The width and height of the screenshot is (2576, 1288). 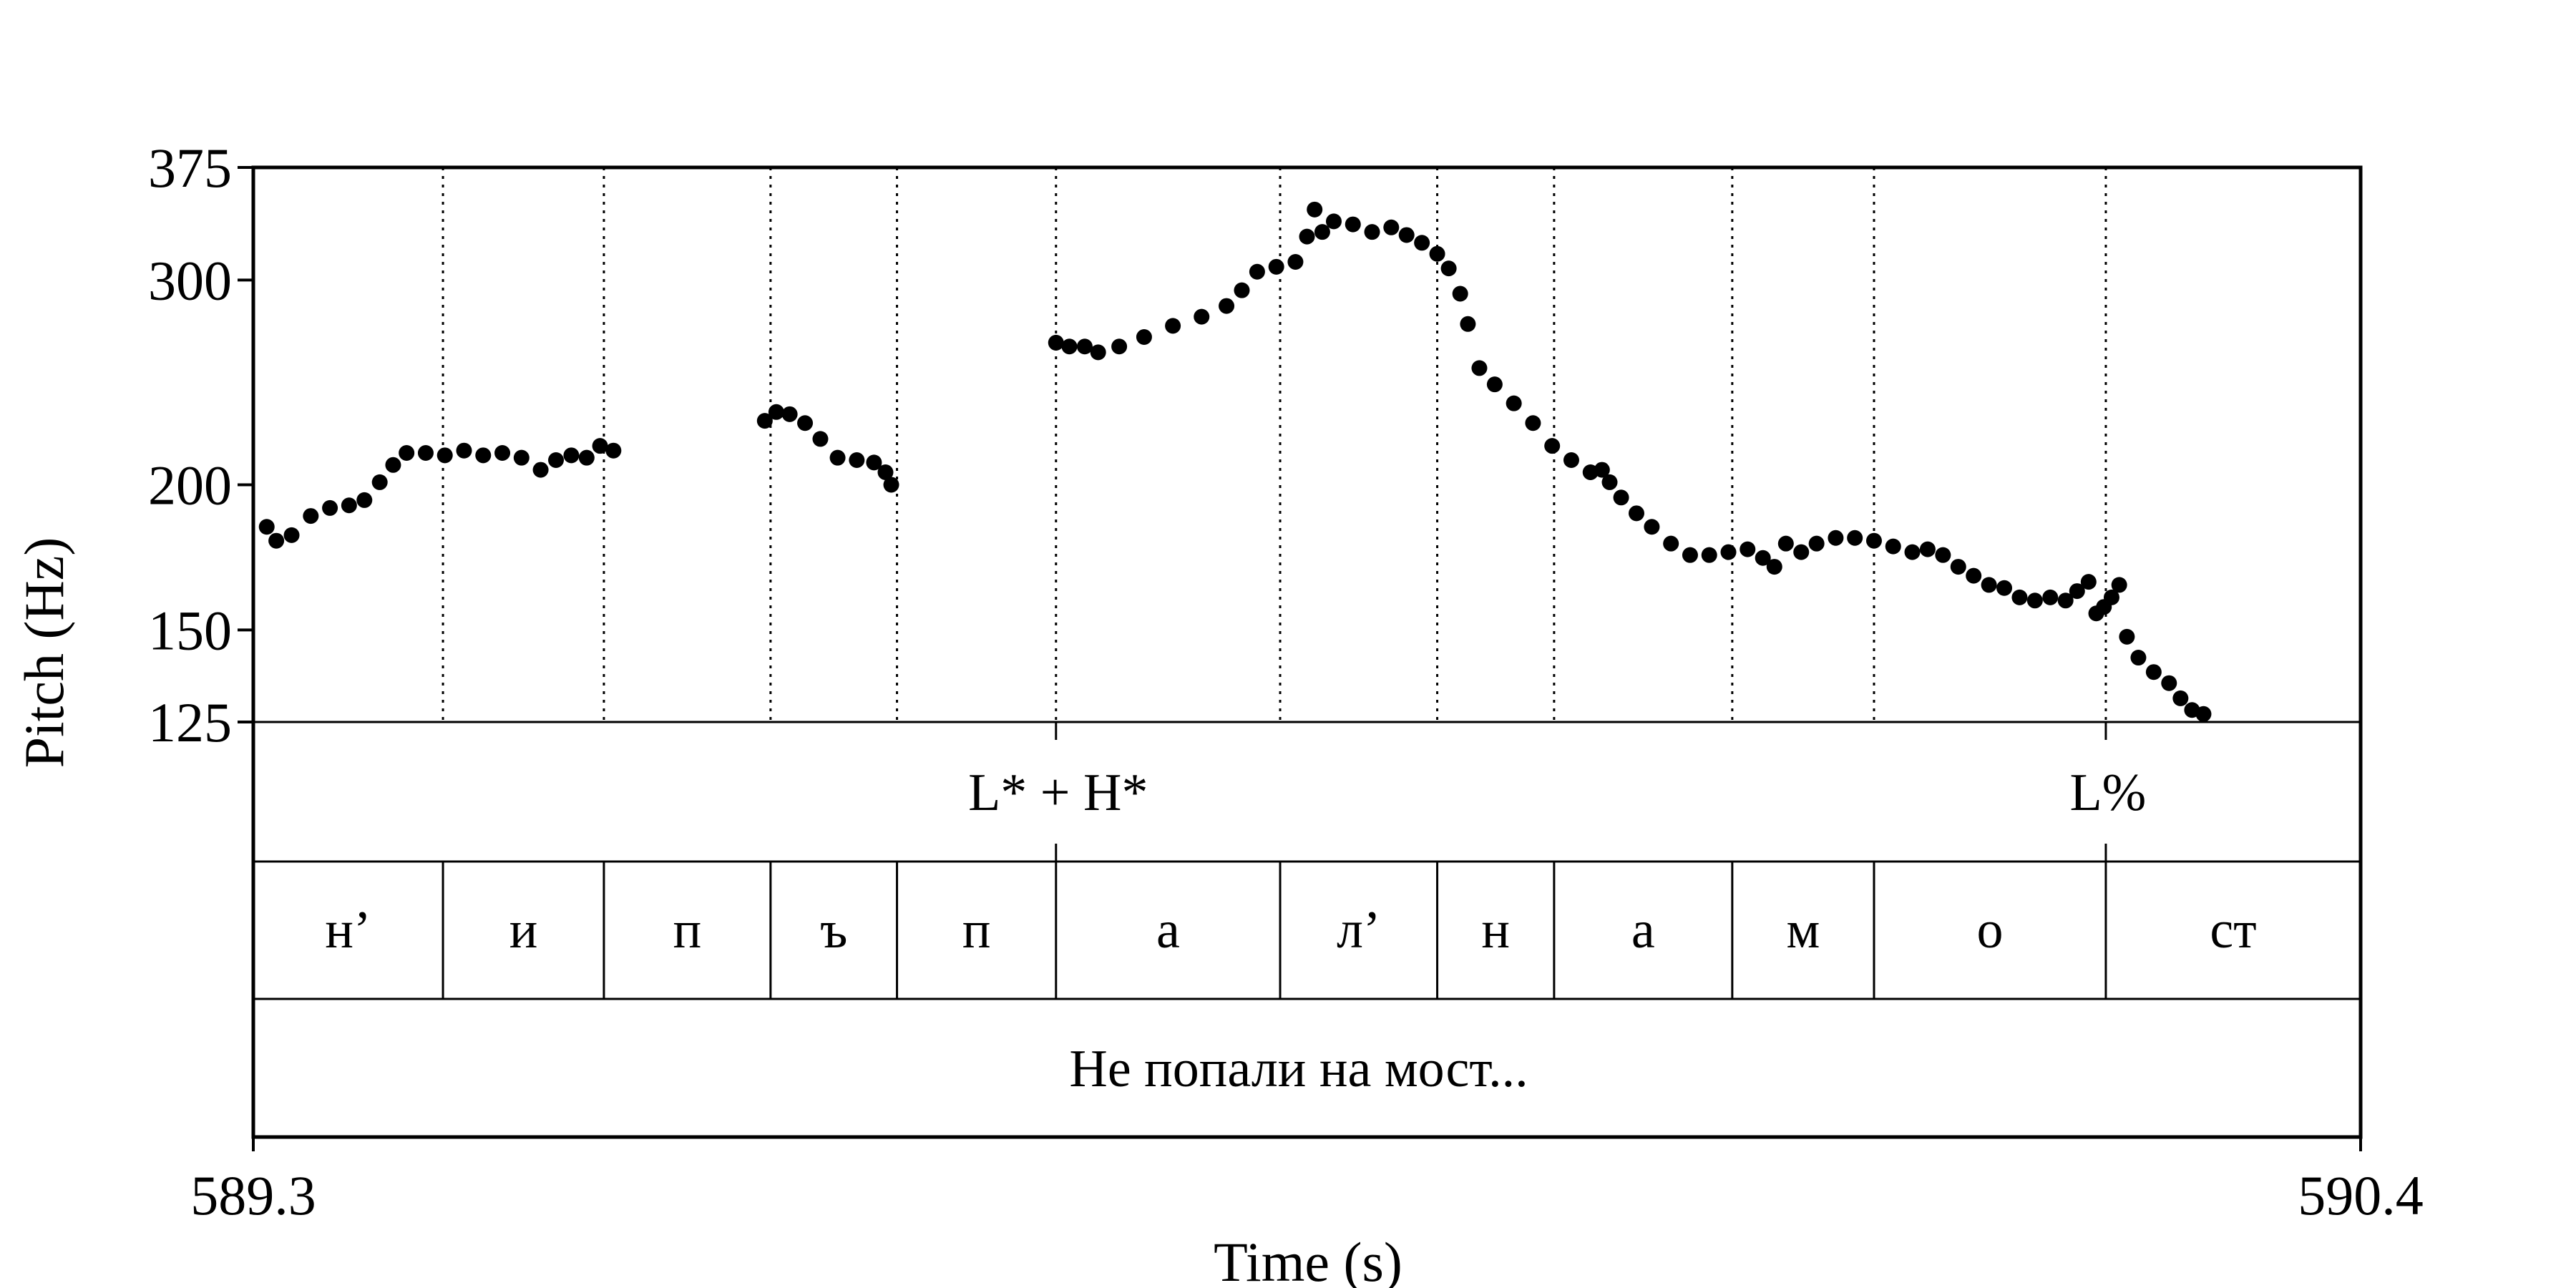 I want to click on y-tick-label: 200, so click(x=190, y=485).